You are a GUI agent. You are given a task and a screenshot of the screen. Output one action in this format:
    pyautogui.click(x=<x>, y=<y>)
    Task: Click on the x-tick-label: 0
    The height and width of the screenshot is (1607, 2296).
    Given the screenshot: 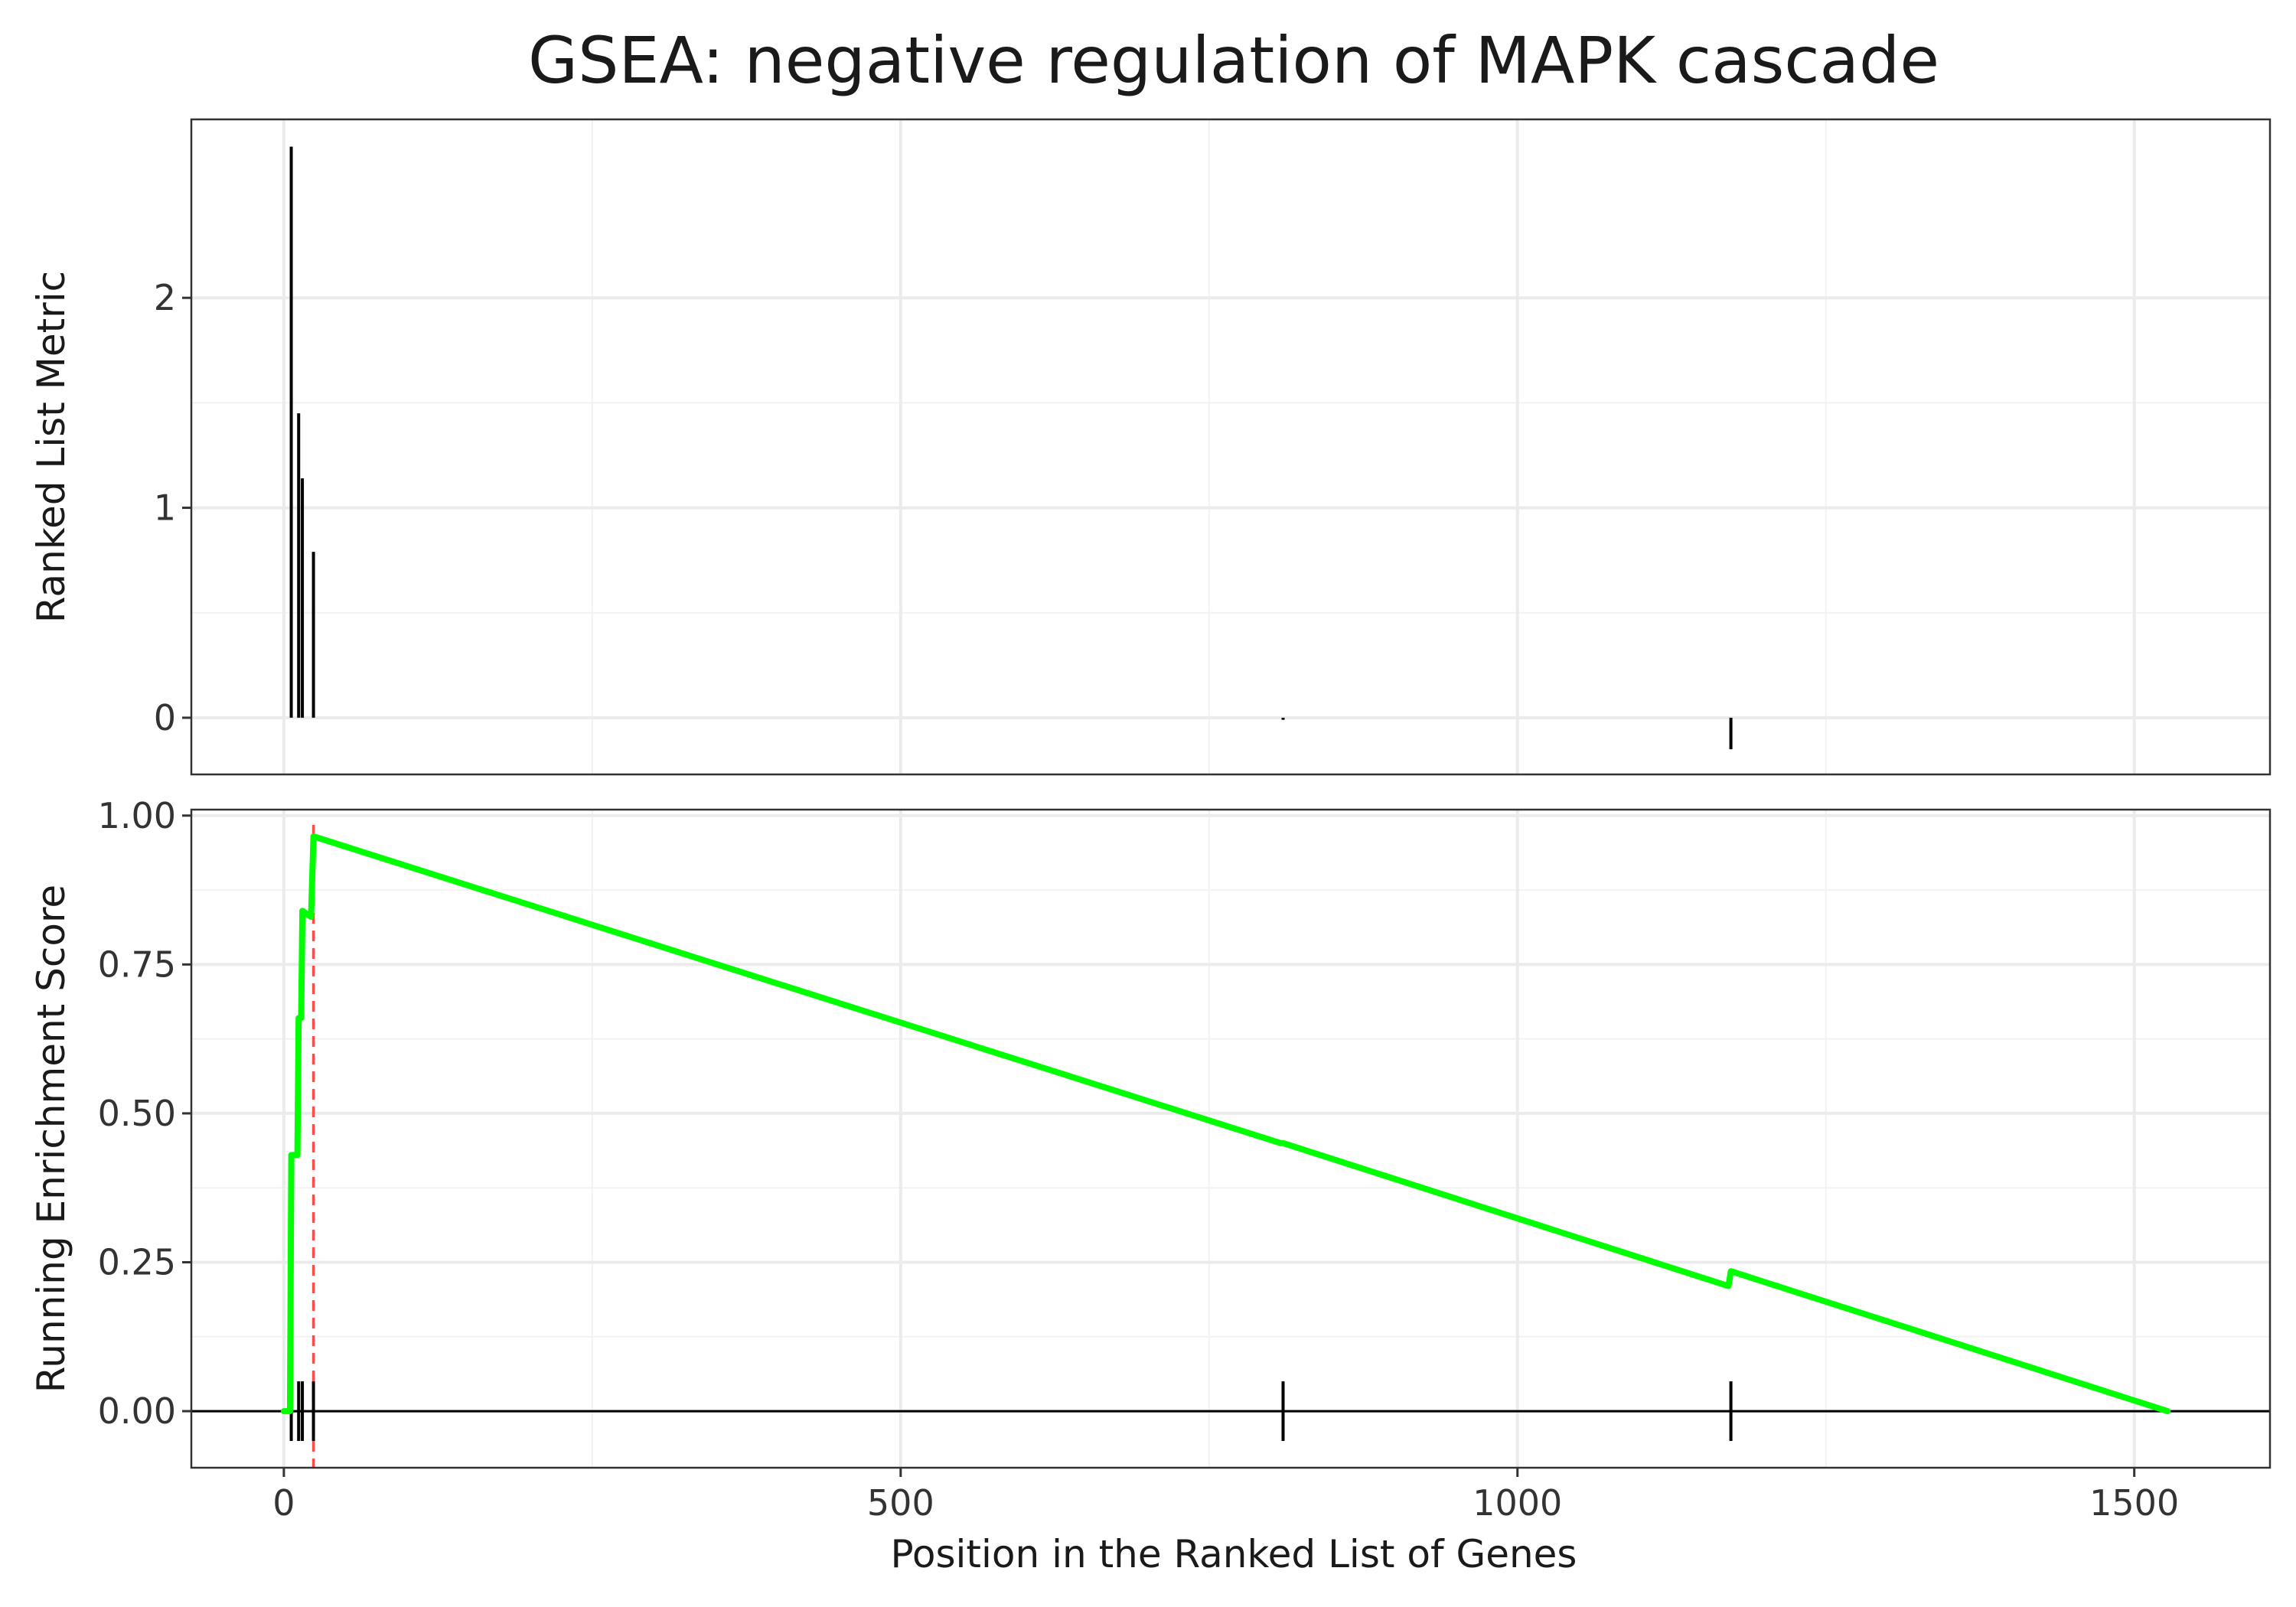 What is the action you would take?
    pyautogui.click(x=283, y=1503)
    